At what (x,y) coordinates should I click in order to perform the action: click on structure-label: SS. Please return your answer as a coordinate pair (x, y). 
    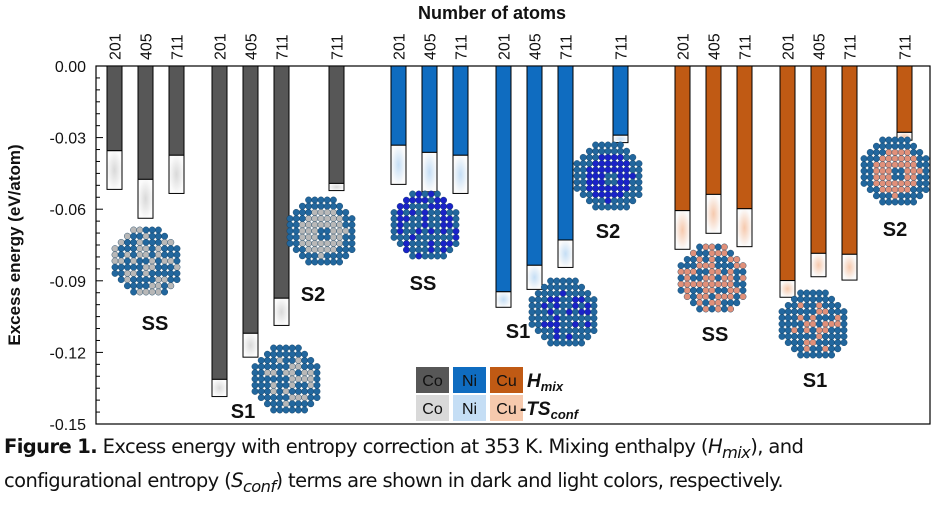
    Looking at the image, I should click on (155, 324).